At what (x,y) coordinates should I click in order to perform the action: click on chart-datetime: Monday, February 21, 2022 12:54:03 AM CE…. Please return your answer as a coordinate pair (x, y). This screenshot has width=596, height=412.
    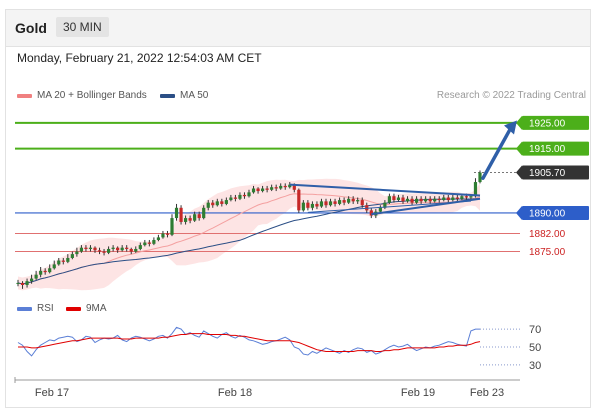
    Looking at the image, I should click on (139, 58).